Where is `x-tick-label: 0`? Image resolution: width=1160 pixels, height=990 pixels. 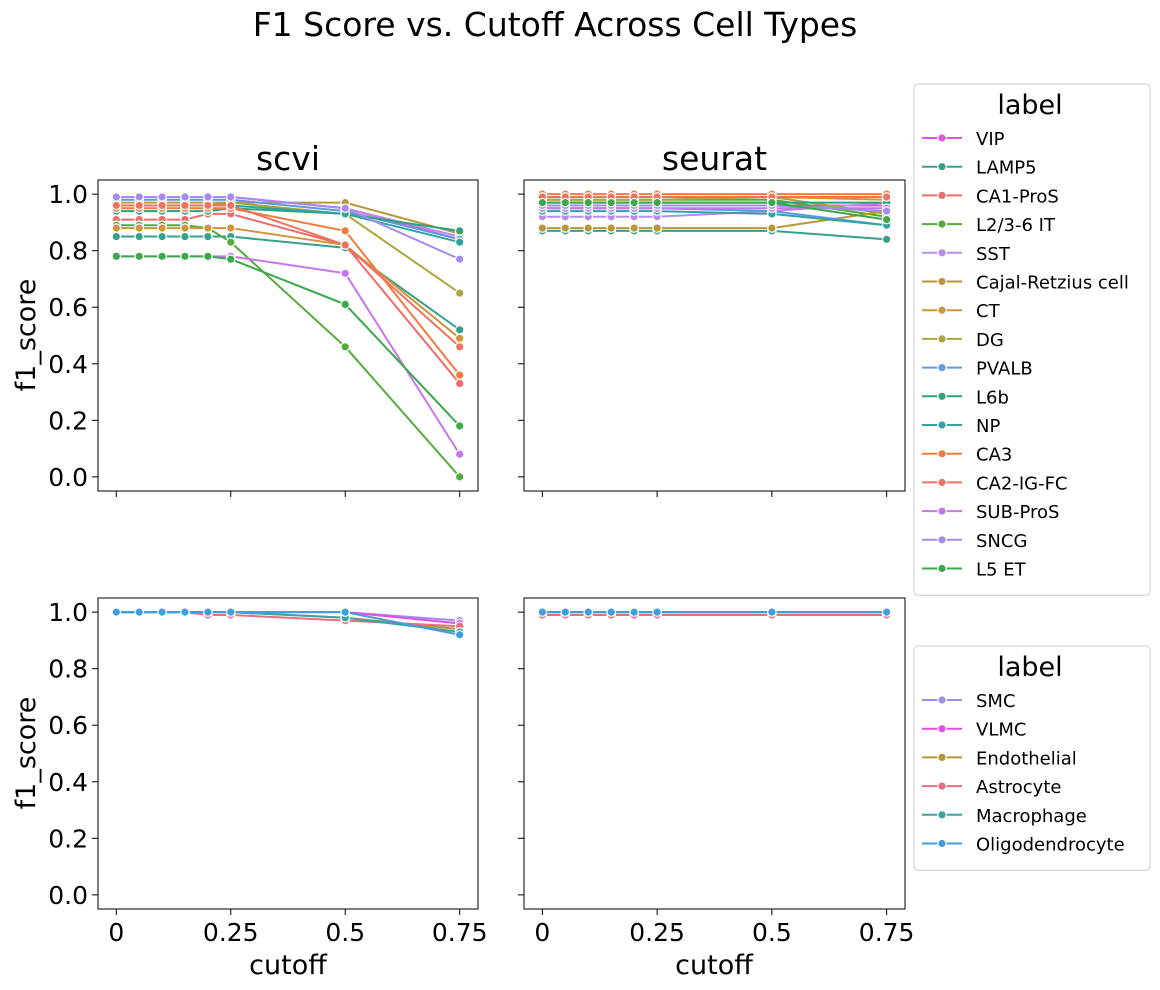 x-tick-label: 0 is located at coordinates (116, 932).